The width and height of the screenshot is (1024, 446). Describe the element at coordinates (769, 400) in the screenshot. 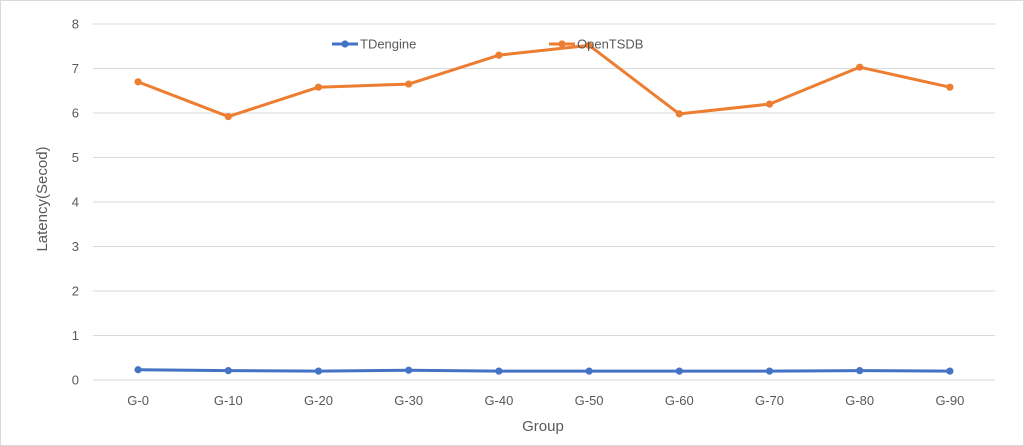

I see `x-tick-label: G-70` at that location.